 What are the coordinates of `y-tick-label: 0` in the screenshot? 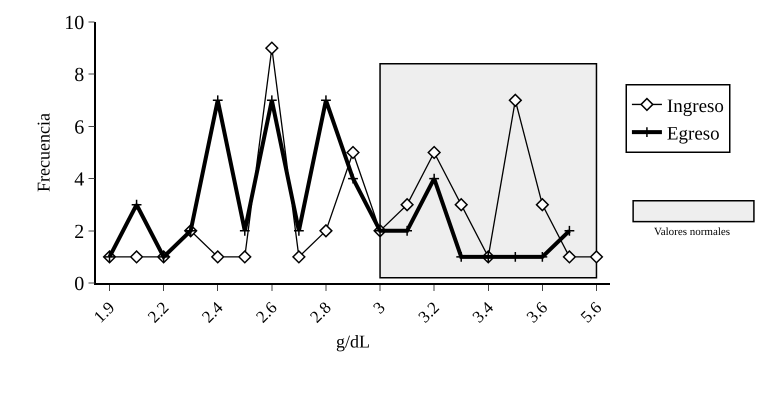 It's located at (79, 284).